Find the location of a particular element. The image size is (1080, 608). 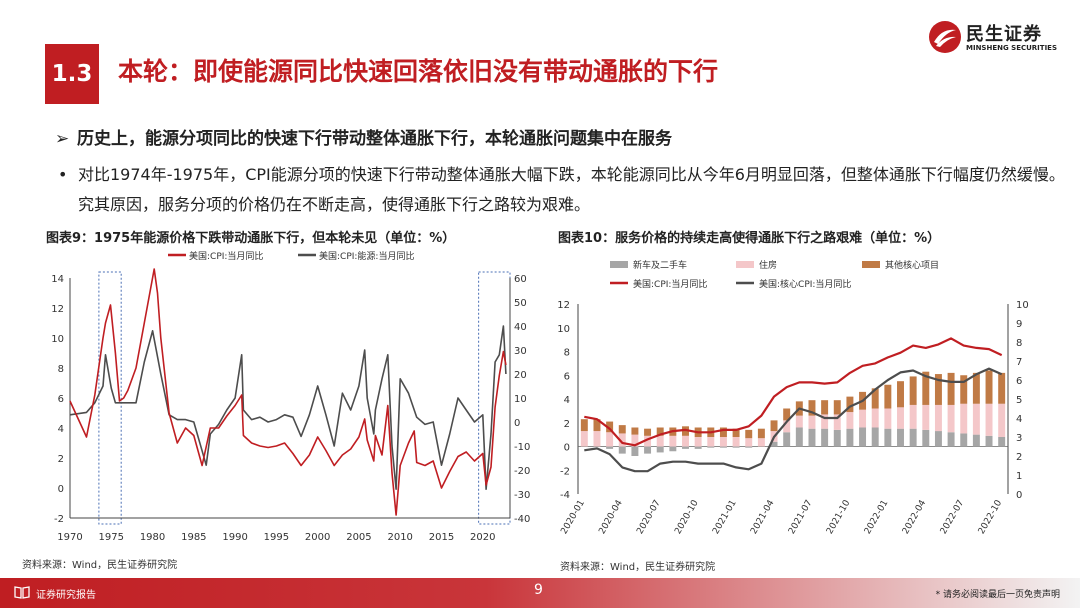

x-tick: 1970 is located at coordinates (69, 537).